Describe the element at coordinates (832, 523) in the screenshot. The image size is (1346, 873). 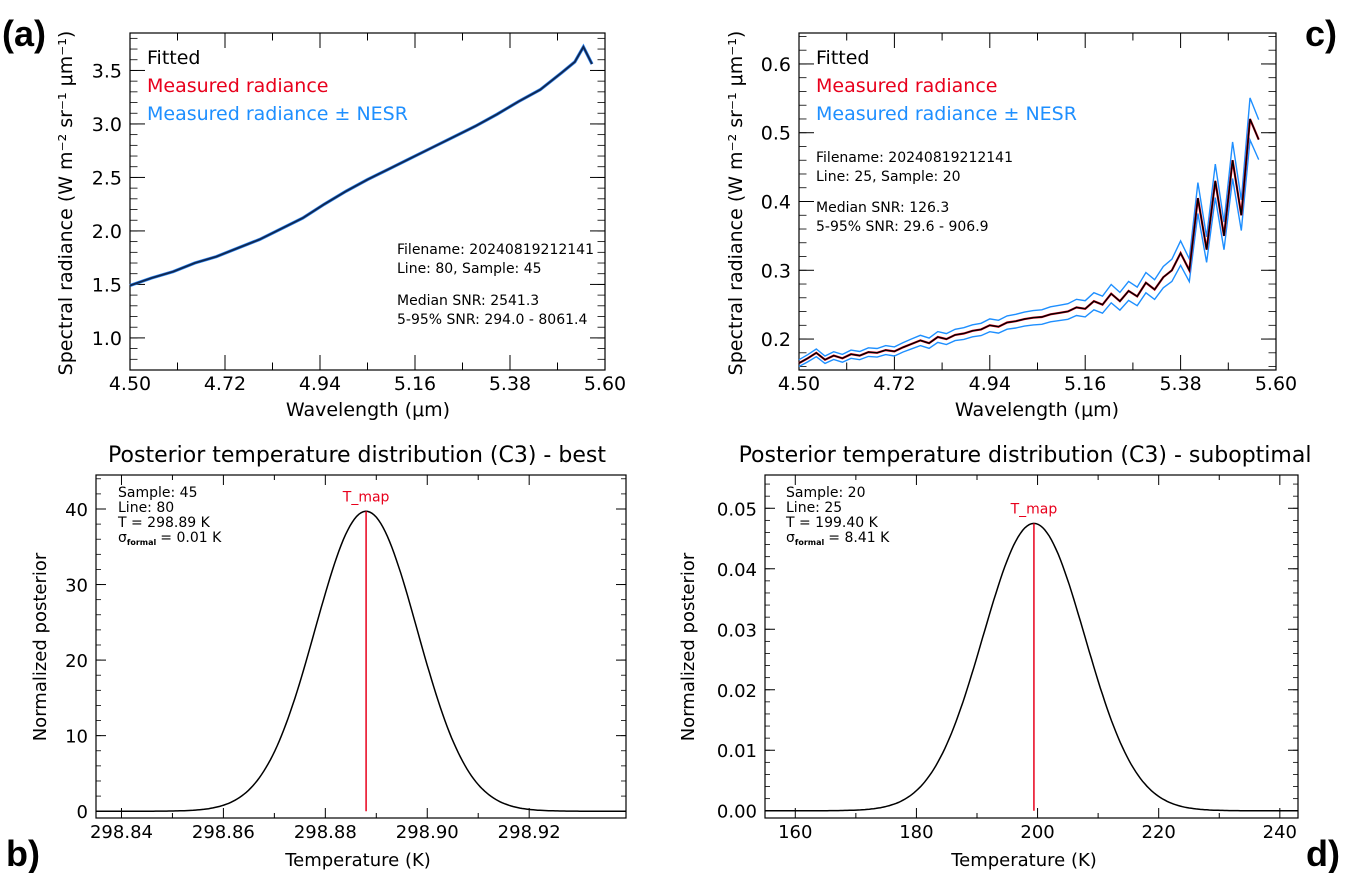
I see `annotation-temperature-d: T = 199.40 K` at that location.